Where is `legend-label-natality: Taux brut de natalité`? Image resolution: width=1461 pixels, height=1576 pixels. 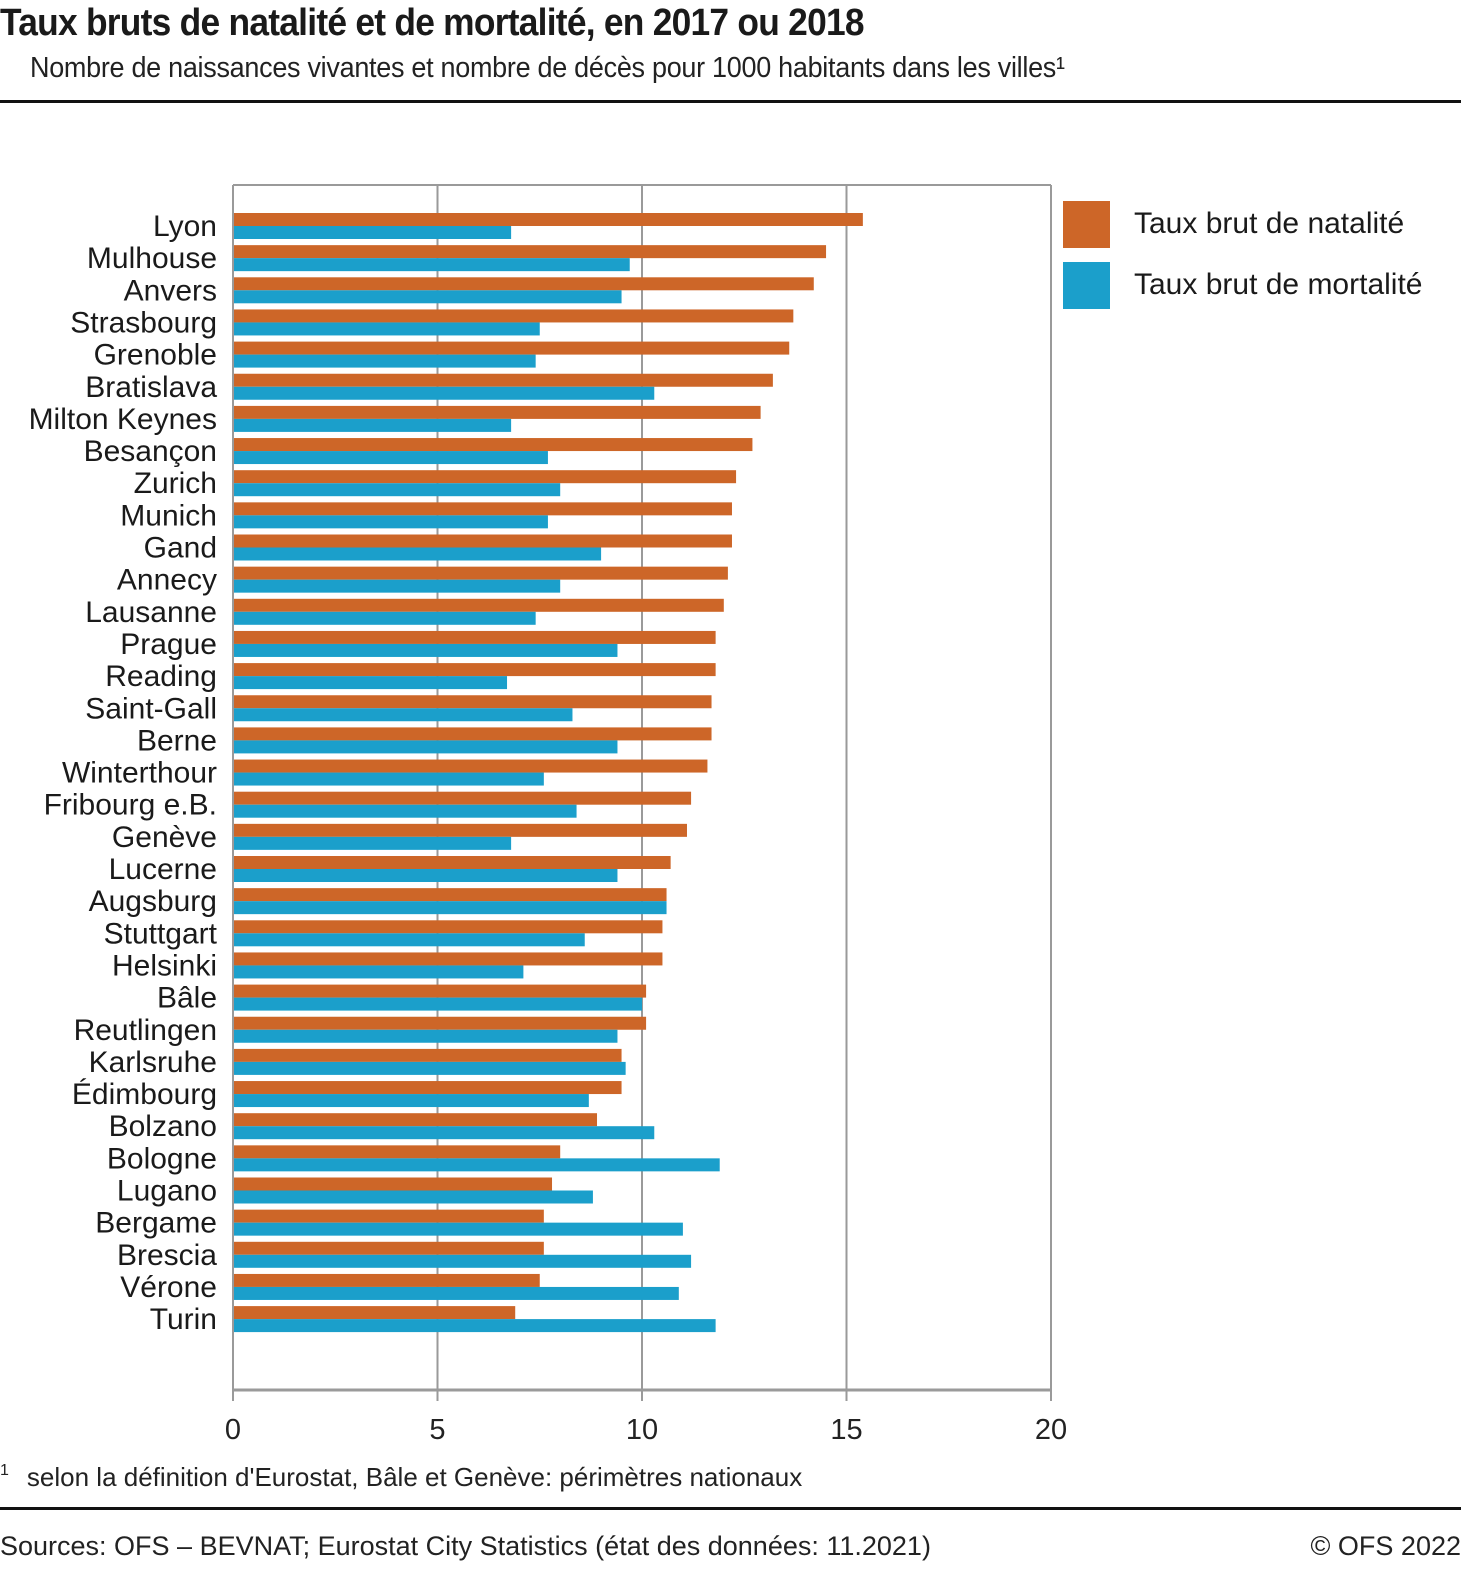 legend-label-natality: Taux brut de natalité is located at coordinates (1269, 223).